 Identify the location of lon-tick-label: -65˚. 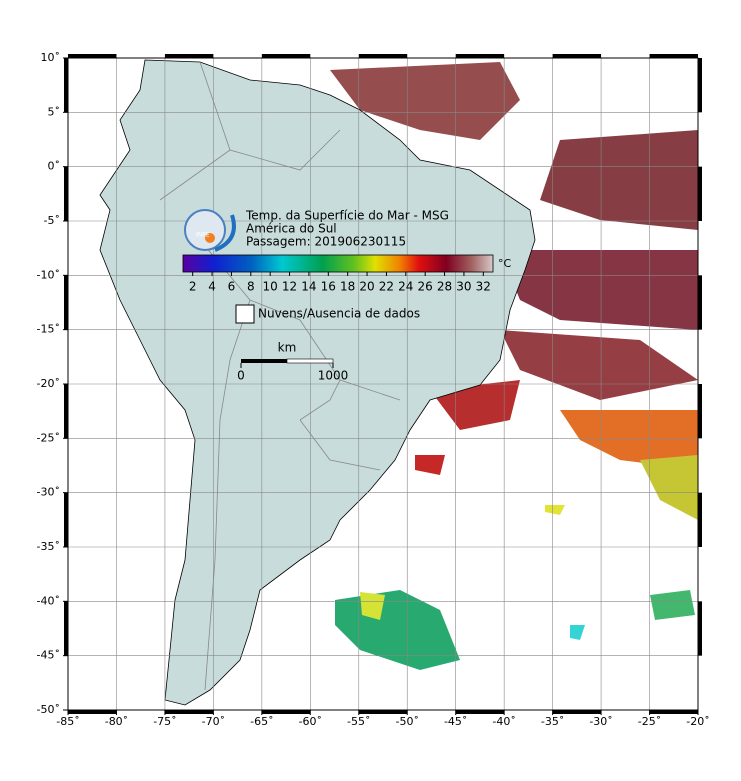
(261, 721).